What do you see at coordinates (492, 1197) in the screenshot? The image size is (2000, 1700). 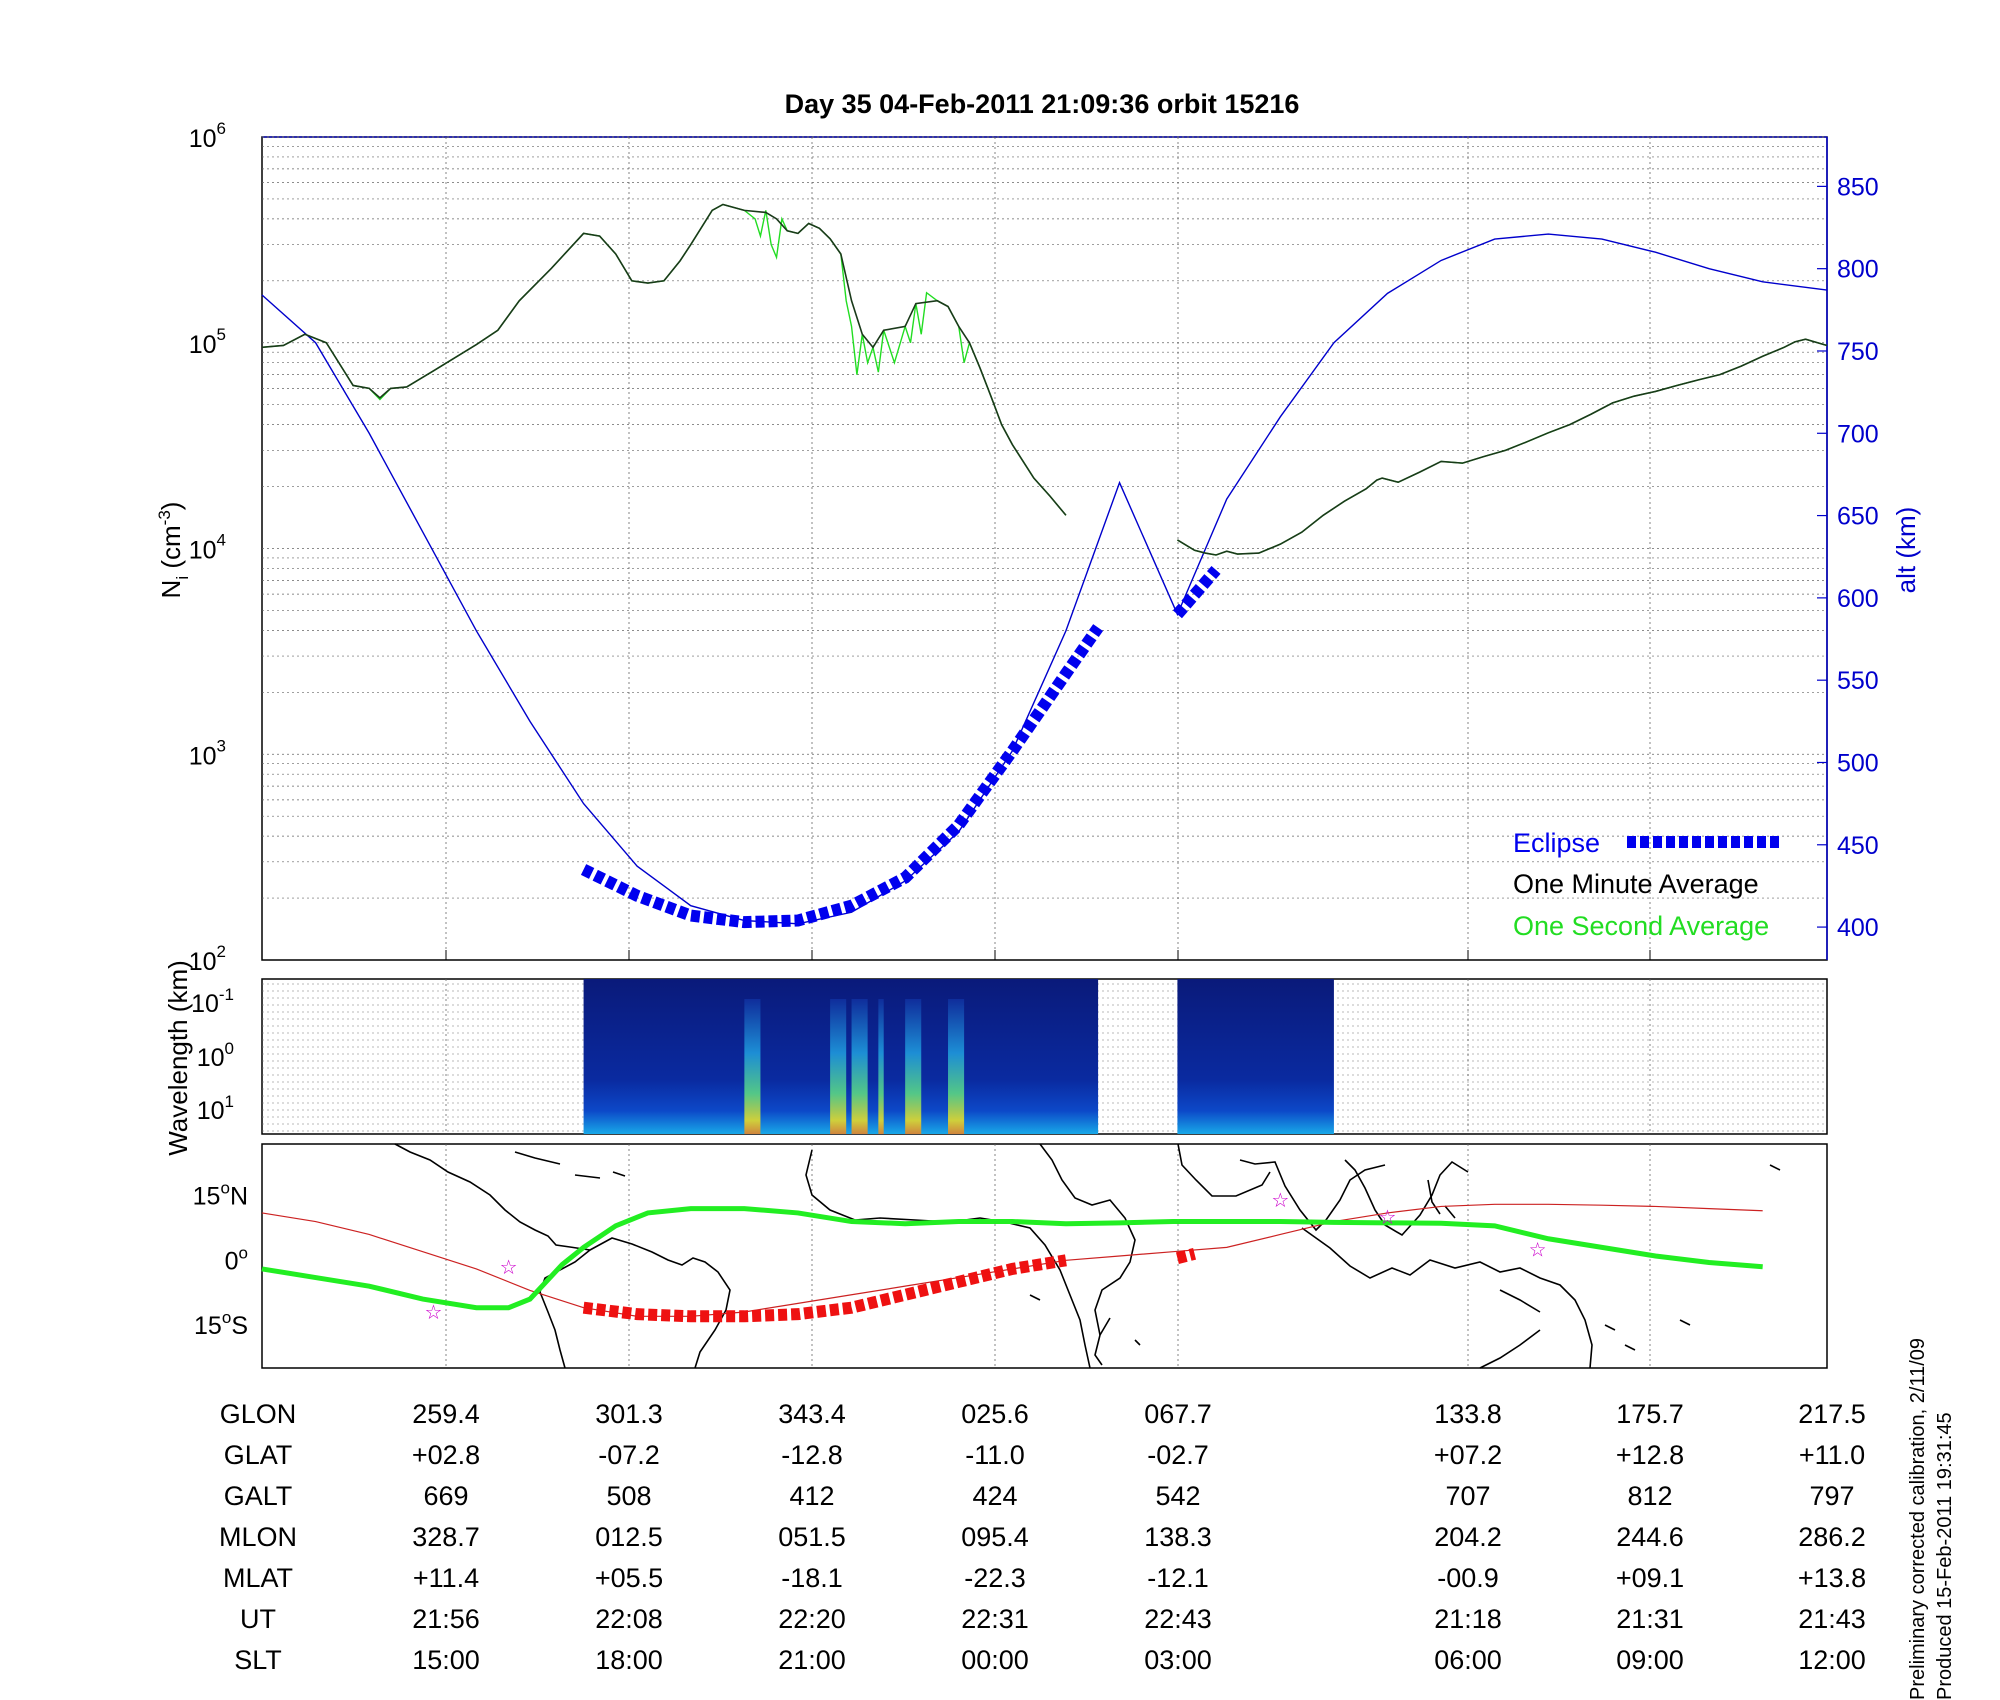 I see `coast-central-america` at bounding box center [492, 1197].